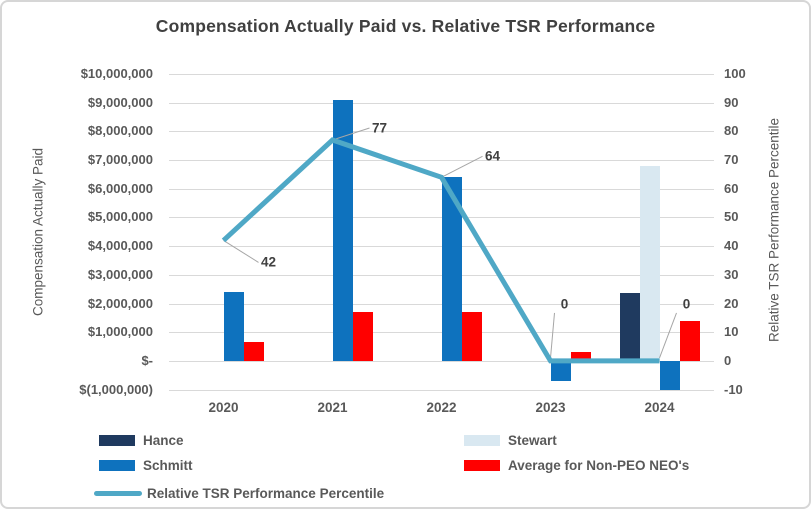 The image size is (811, 509). Describe the element at coordinates (492, 156) in the screenshot. I see `tsr-data-label-2022: 64` at that location.